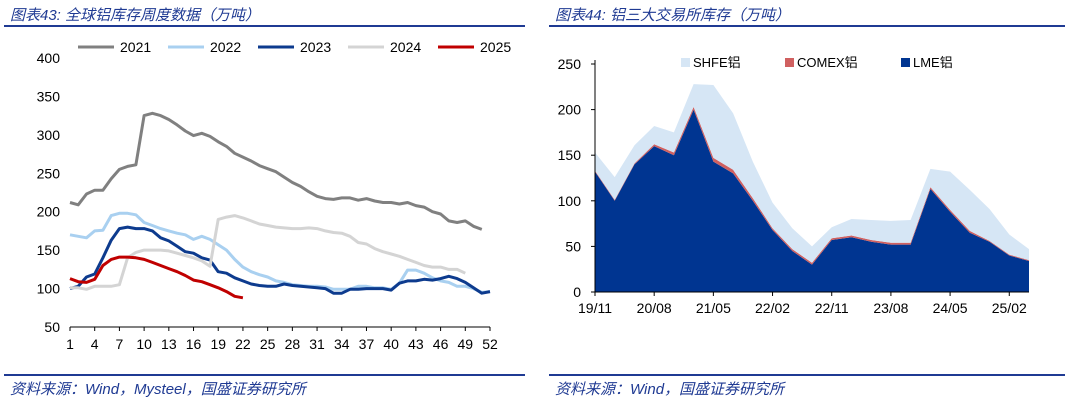 Image resolution: width=1065 pixels, height=401 pixels. What do you see at coordinates (807, 26) in the screenshot?
I see `title-rule-right` at bounding box center [807, 26].